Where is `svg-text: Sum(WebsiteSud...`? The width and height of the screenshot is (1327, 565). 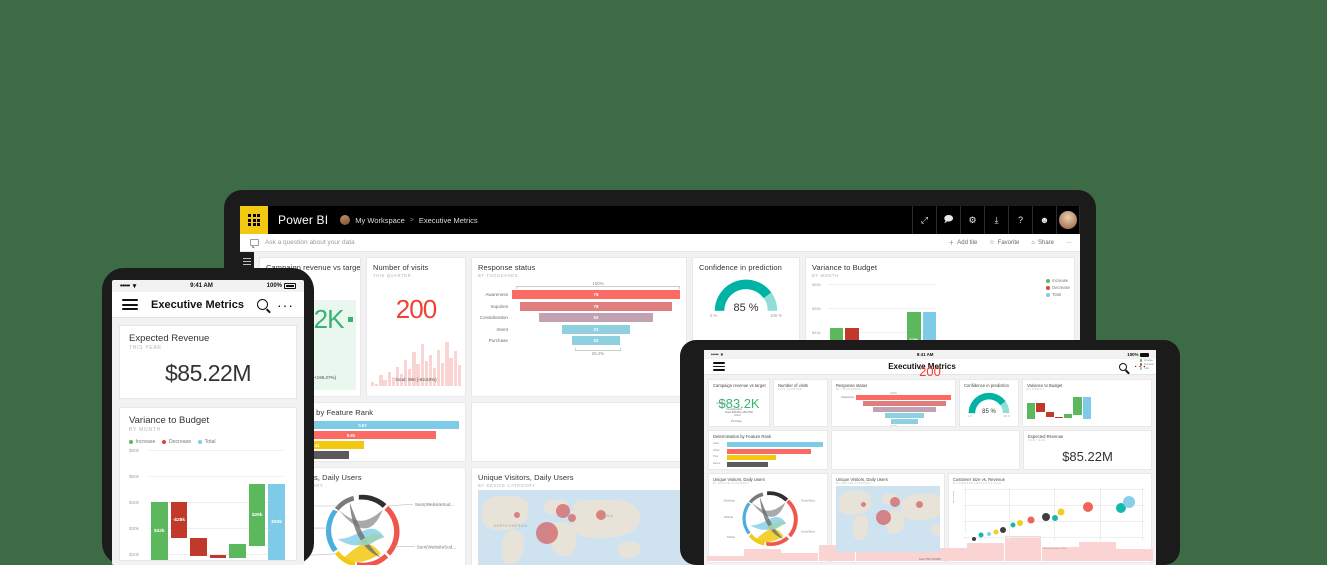
svg-text: Sum(WebsiteSud... is located at coordinates (434, 504).